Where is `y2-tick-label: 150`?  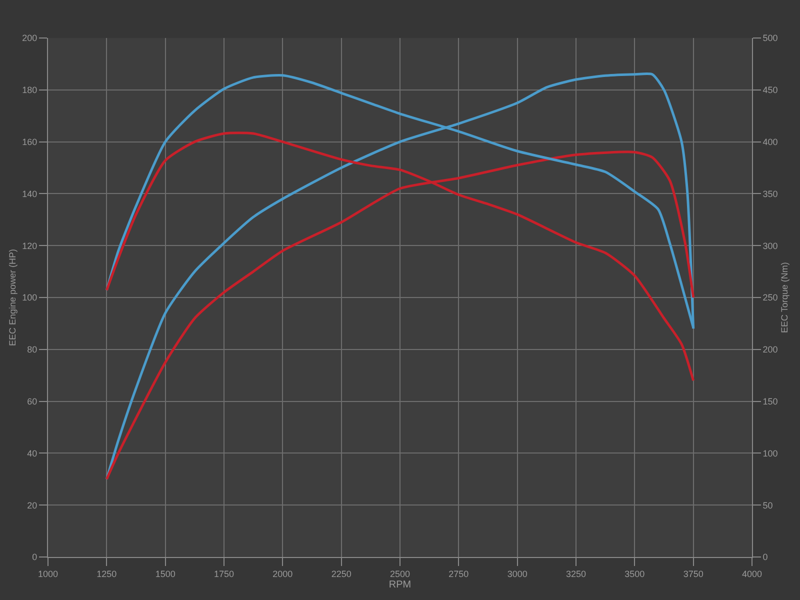 y2-tick-label: 150 is located at coordinates (770, 401).